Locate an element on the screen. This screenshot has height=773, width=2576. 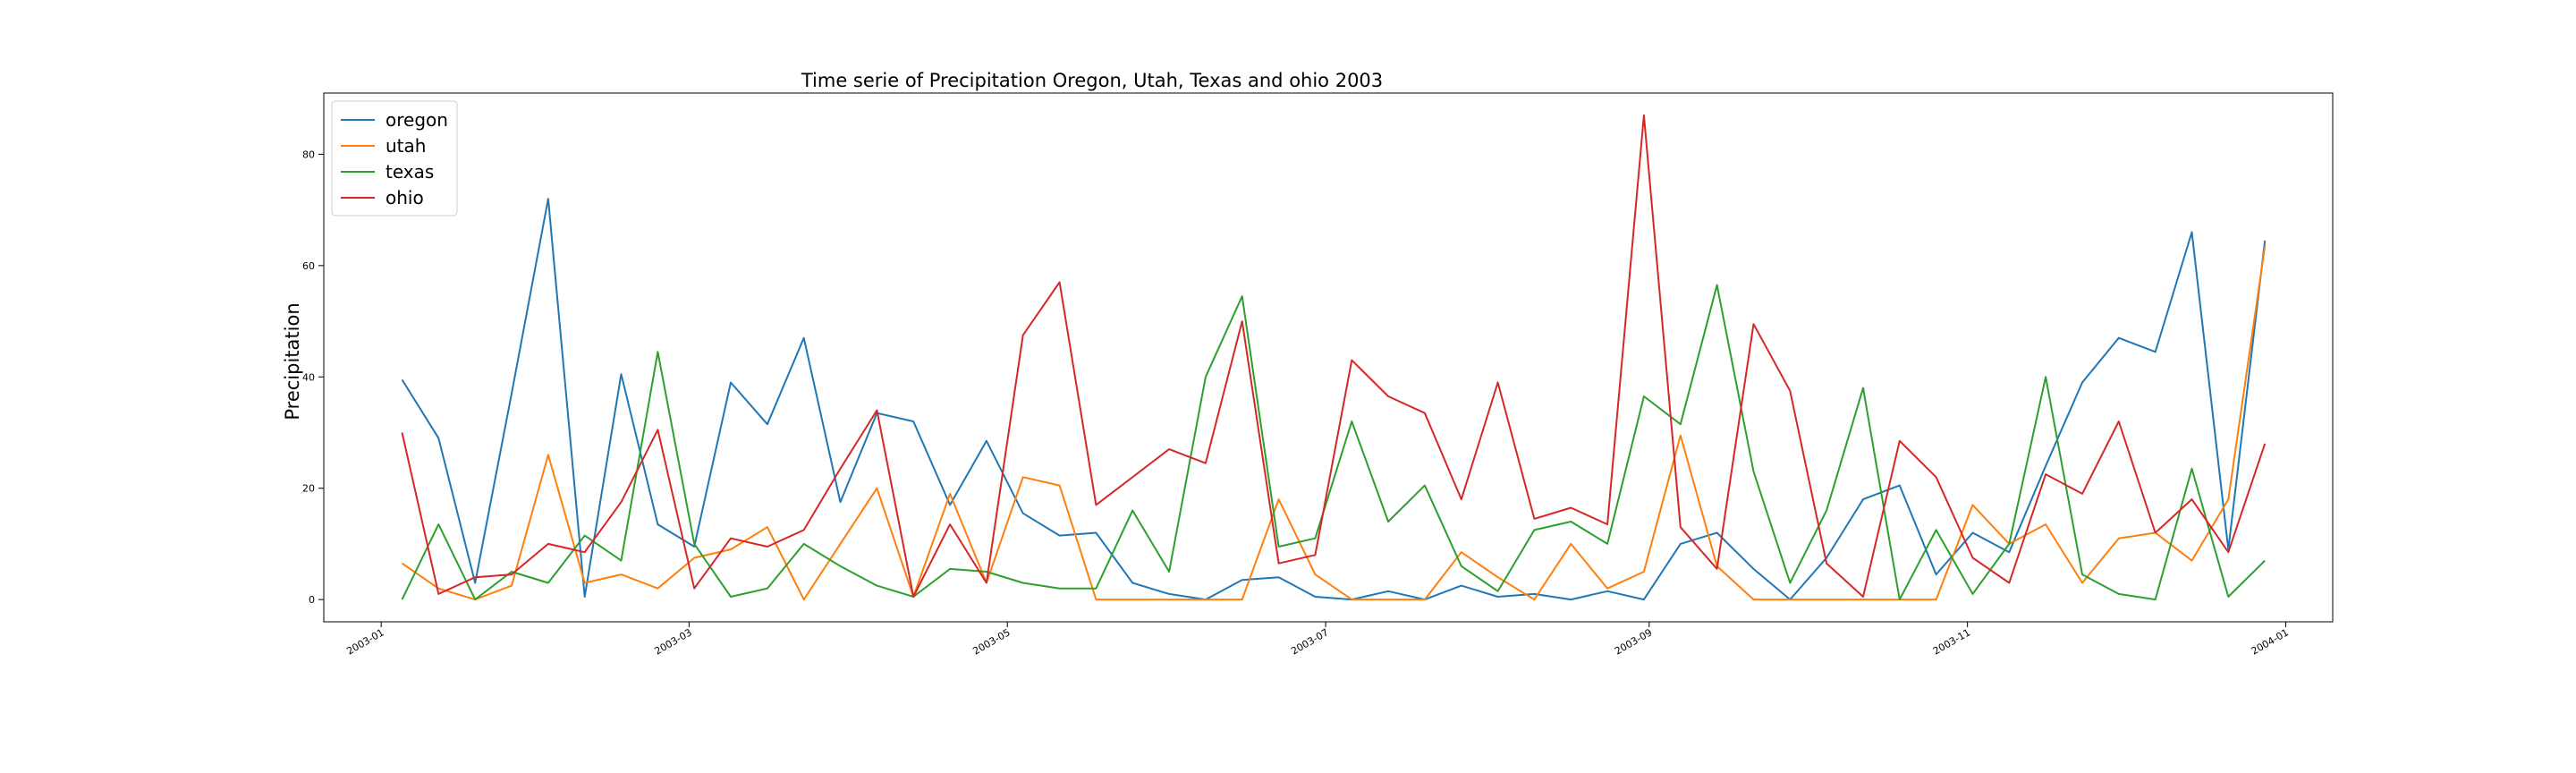
legend: oregon utah texas ohio is located at coordinates (394, 159).